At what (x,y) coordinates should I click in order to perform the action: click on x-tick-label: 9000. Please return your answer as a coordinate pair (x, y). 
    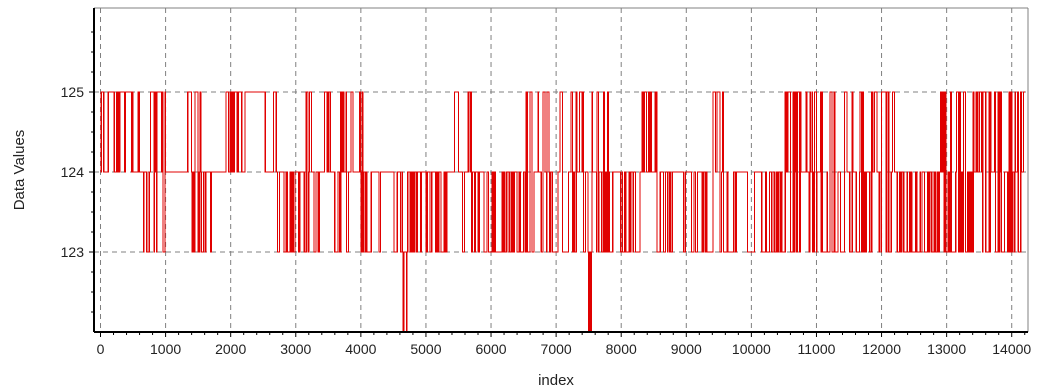
    Looking at the image, I should click on (686, 349).